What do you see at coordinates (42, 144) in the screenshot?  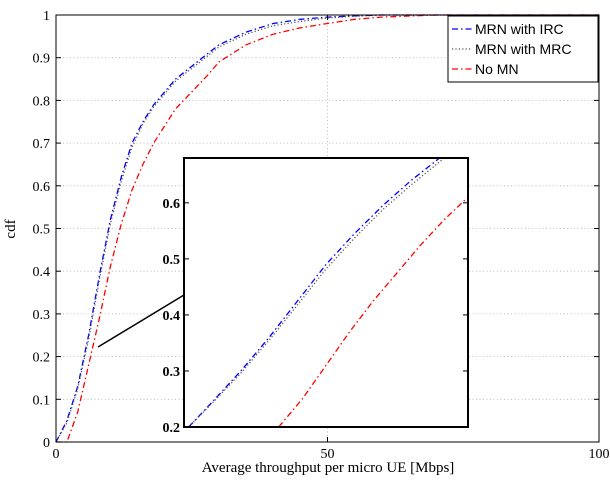 I see `y-tick-label: 0.7` at bounding box center [42, 144].